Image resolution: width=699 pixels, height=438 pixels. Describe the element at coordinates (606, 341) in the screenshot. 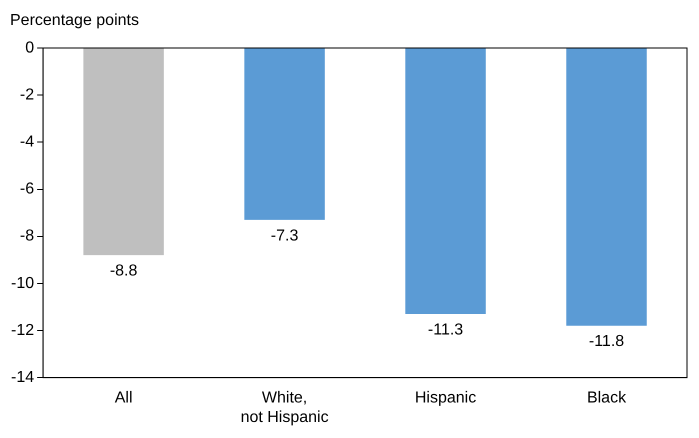

I see `data-label: -11.8` at that location.